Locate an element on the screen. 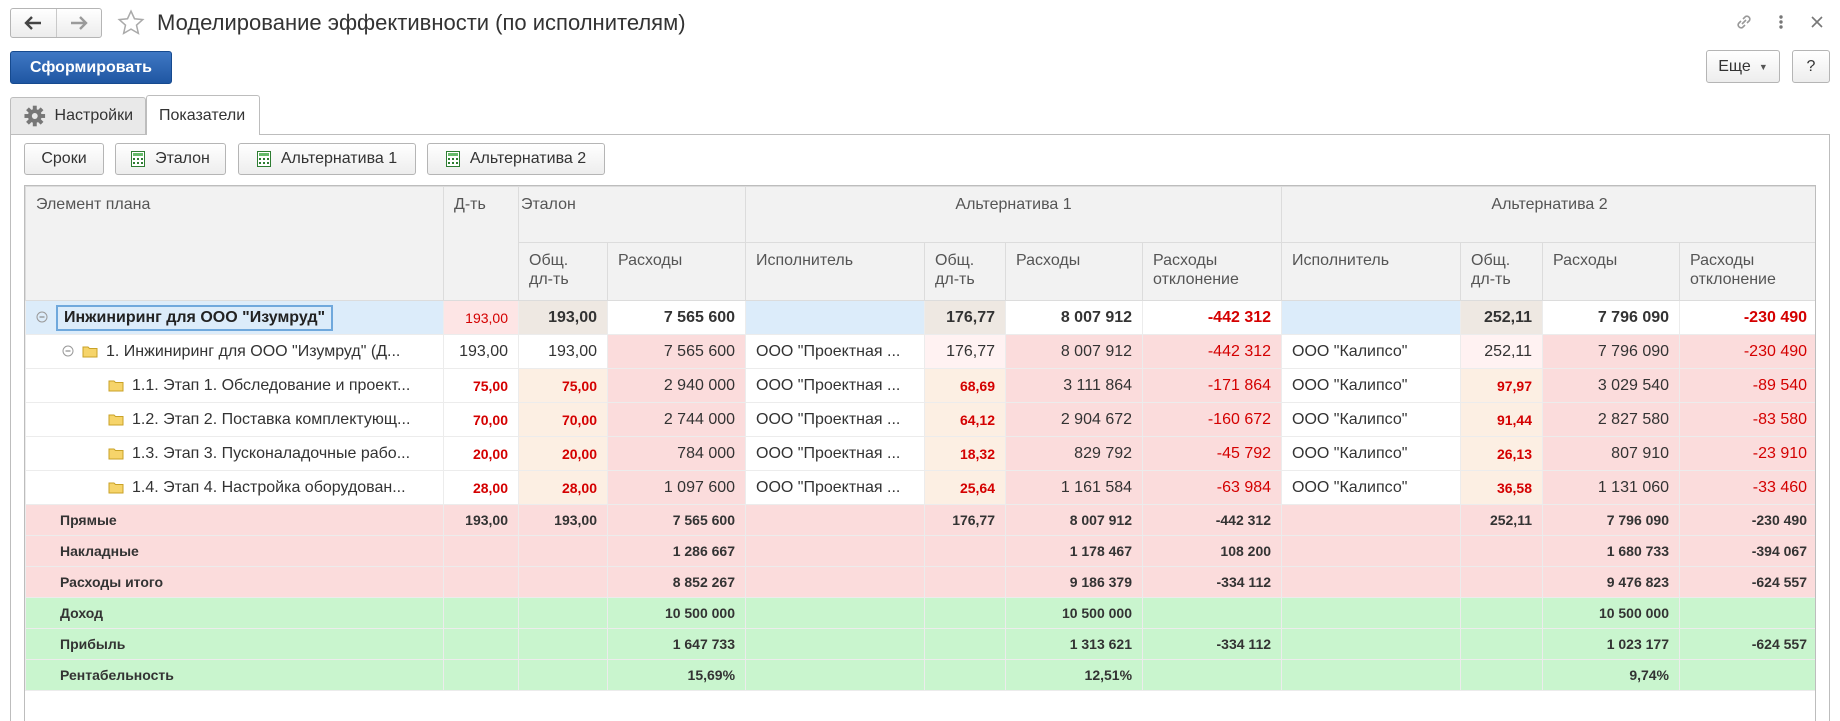 The width and height of the screenshot is (1840, 721). cell-alt1-expenses: 3 111 864 is located at coordinates (1074, 385).